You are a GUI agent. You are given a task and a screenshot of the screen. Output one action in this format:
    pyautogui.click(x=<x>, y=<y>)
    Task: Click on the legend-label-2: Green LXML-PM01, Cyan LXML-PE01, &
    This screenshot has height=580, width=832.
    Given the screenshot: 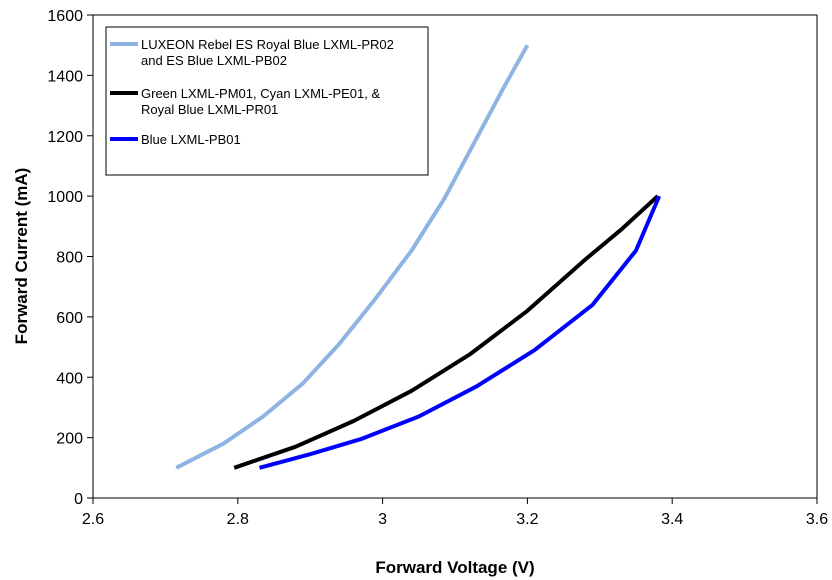 What is the action you would take?
    pyautogui.click(x=260, y=93)
    